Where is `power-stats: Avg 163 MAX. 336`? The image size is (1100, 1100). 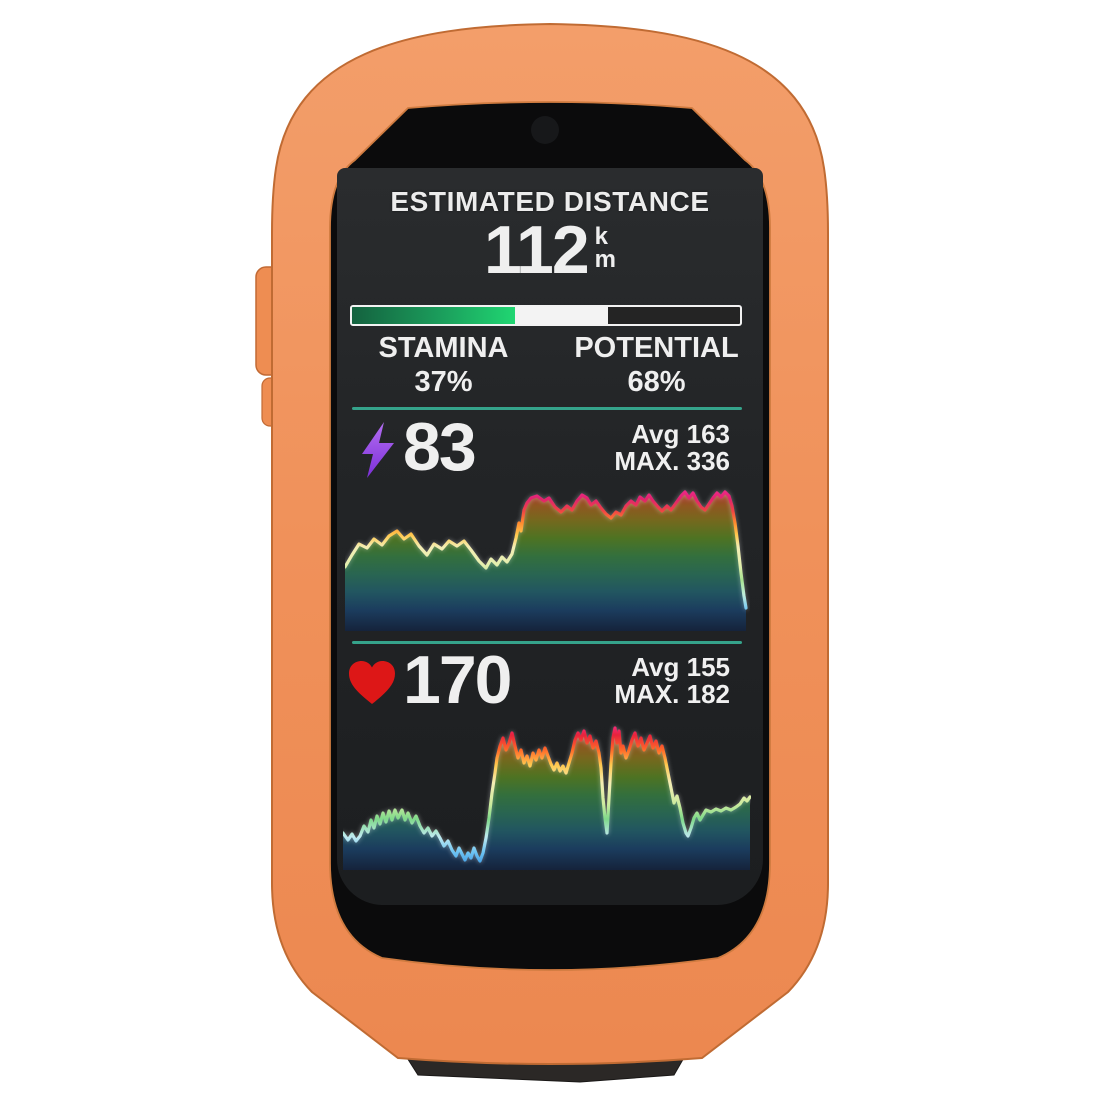 power-stats: Avg 163 MAX. 336 is located at coordinates (672, 448).